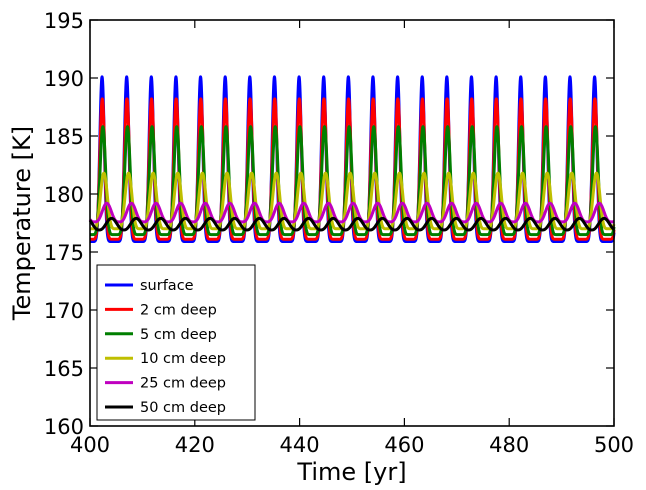 This screenshot has height=490, width=646. Describe the element at coordinates (64, 369) in the screenshot. I see `y-tick-label: 165` at that location.